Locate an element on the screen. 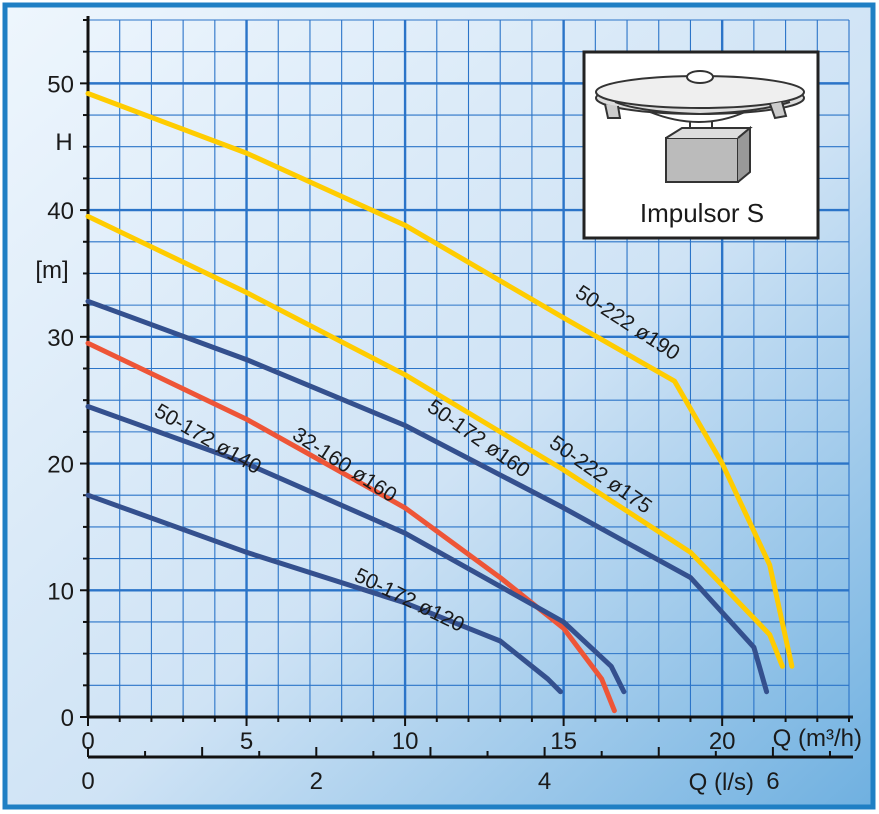 This screenshot has height=814, width=879. x-axis-label-ls: Q (l/s) is located at coordinates (721, 782).